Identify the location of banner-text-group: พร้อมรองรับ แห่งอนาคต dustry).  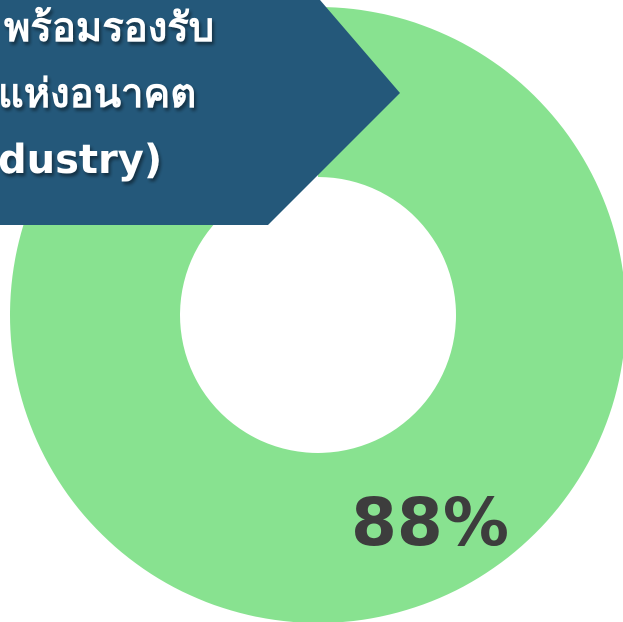
(107, 94).